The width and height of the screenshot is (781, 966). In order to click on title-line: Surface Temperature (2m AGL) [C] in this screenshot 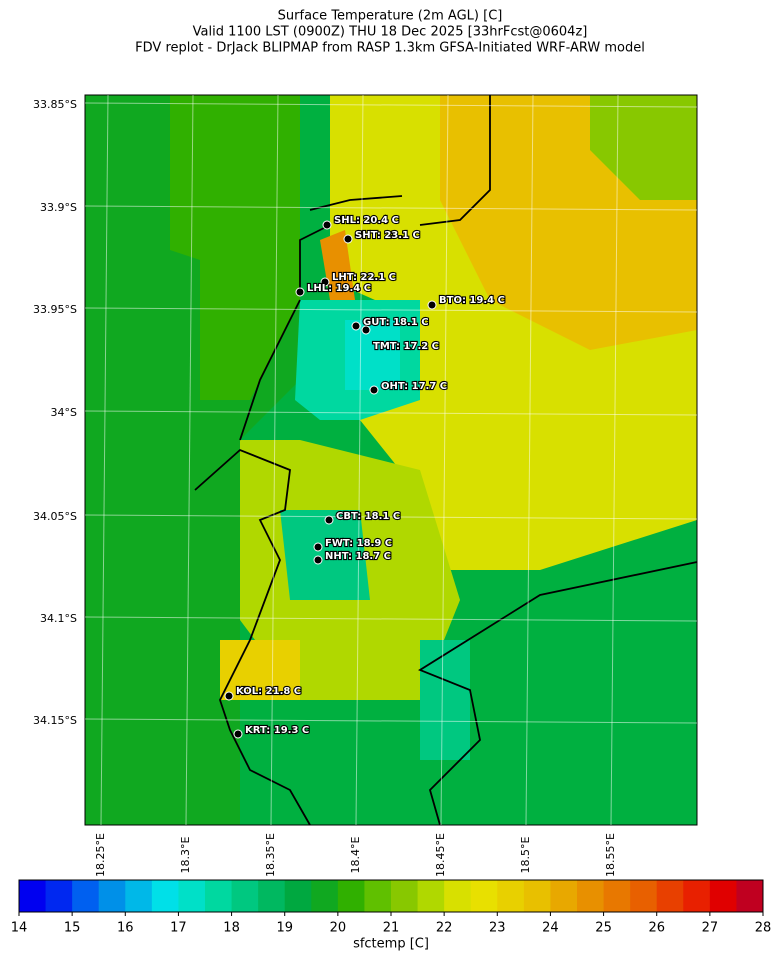, I will do `click(390, 16)`.